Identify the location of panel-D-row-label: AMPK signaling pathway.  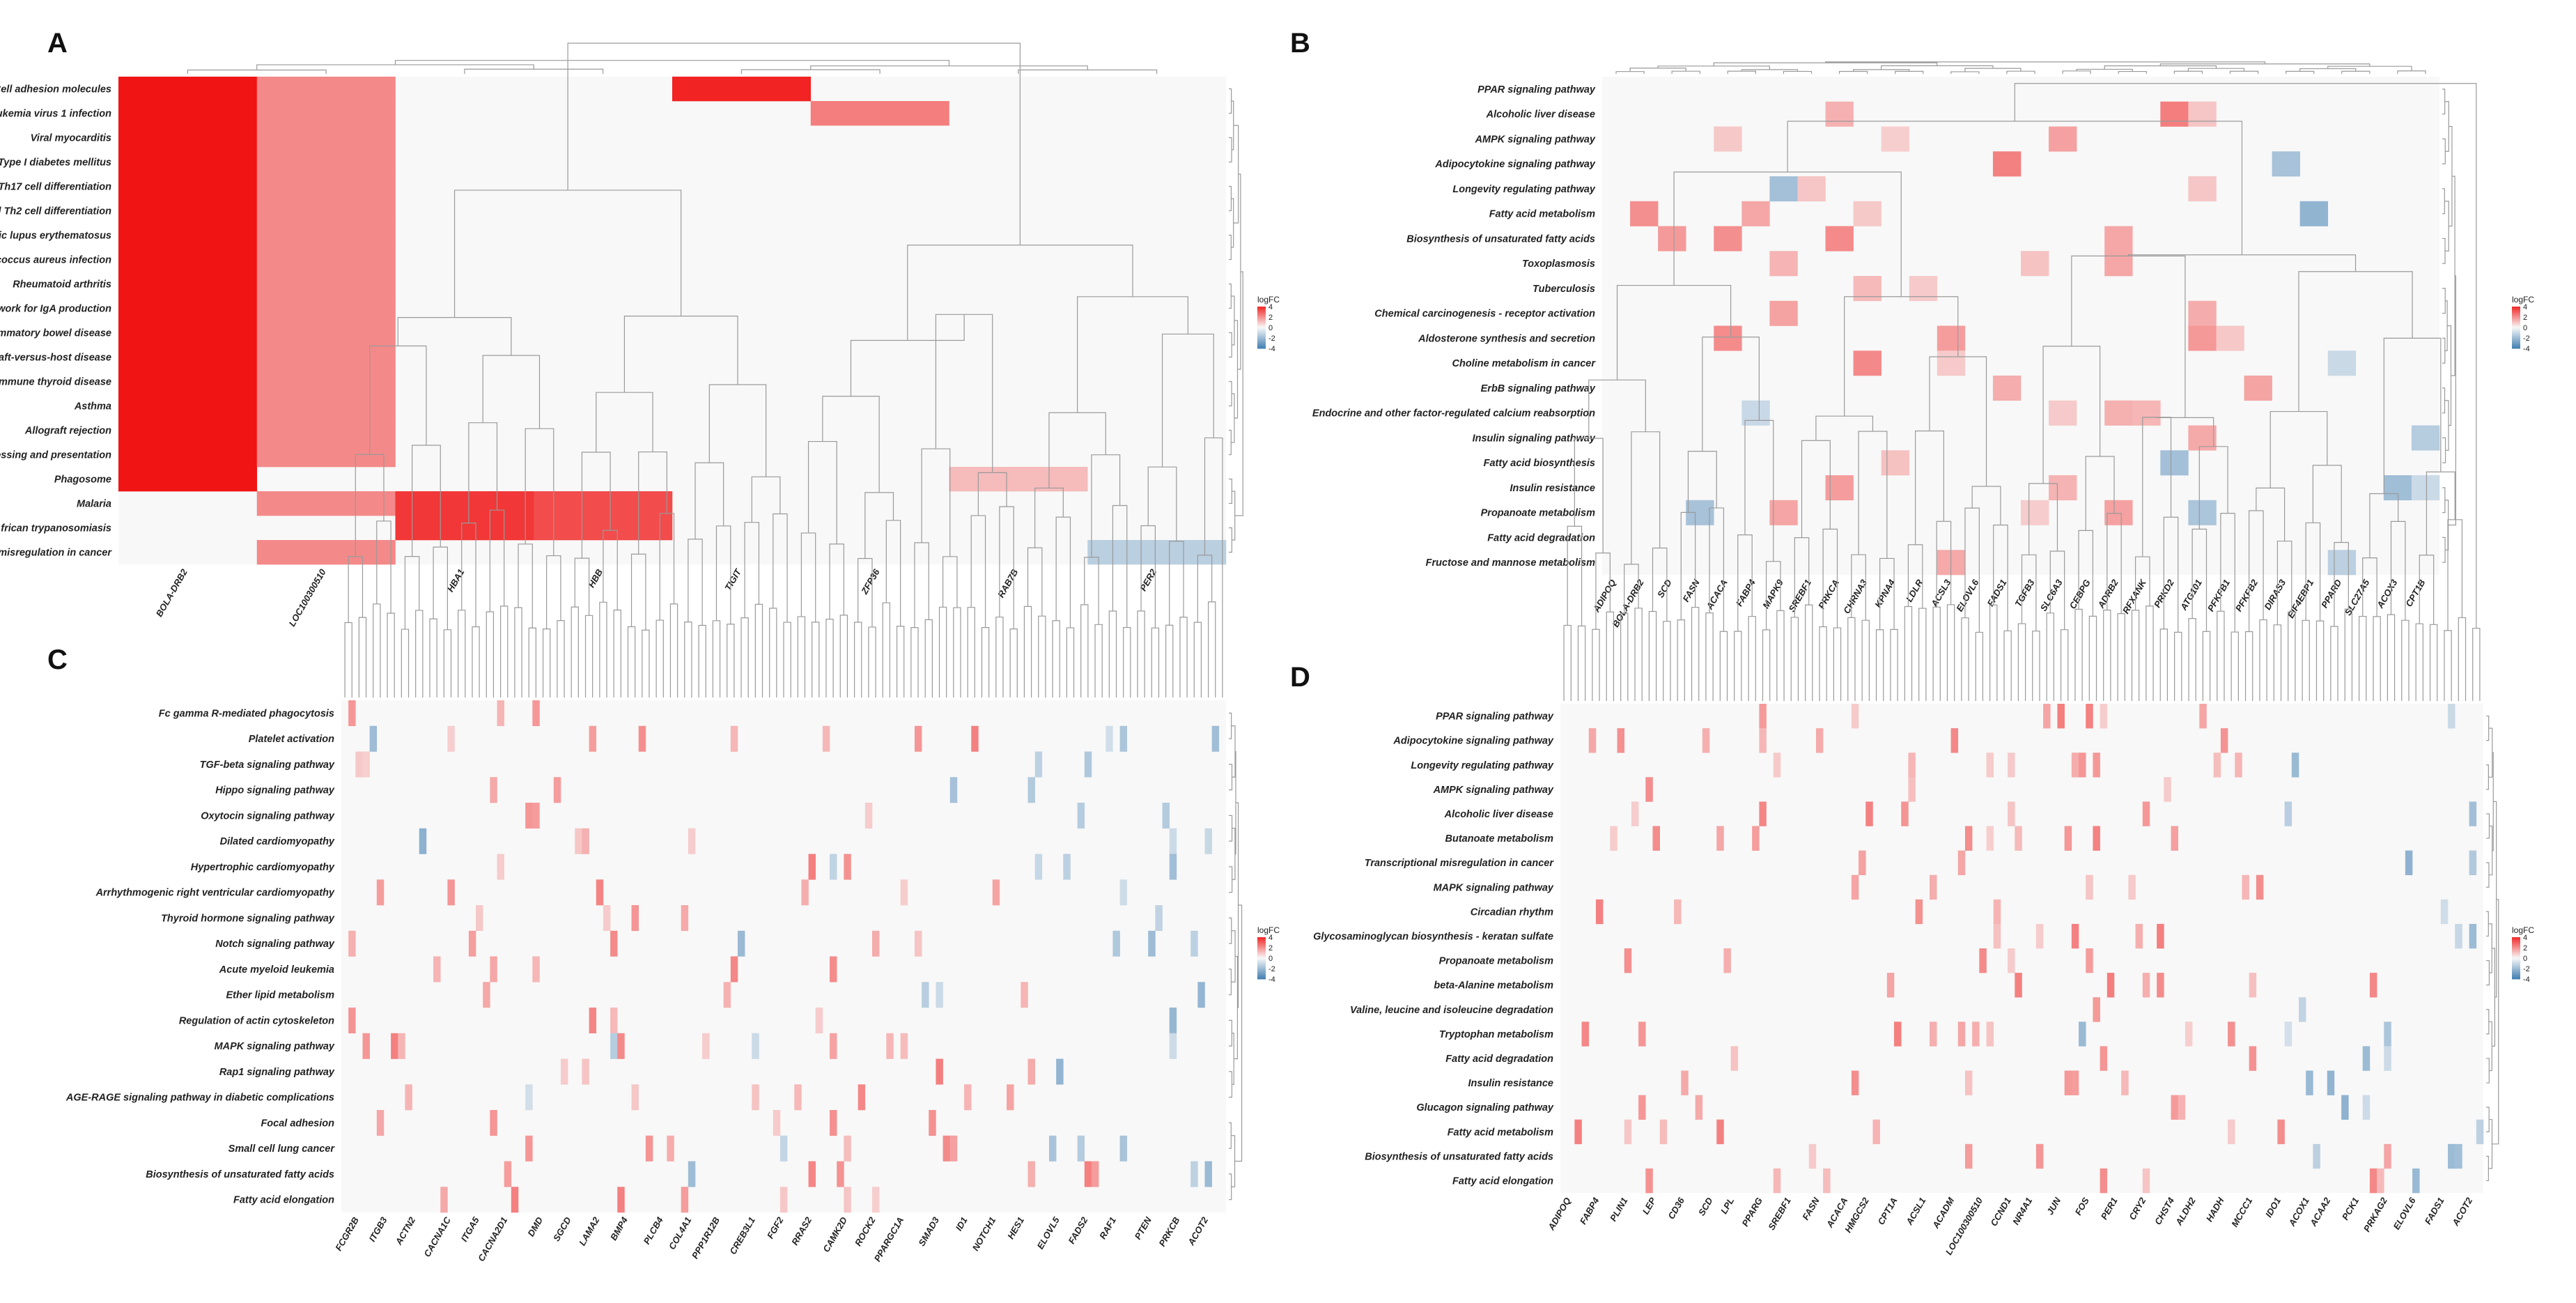
(1493, 791).